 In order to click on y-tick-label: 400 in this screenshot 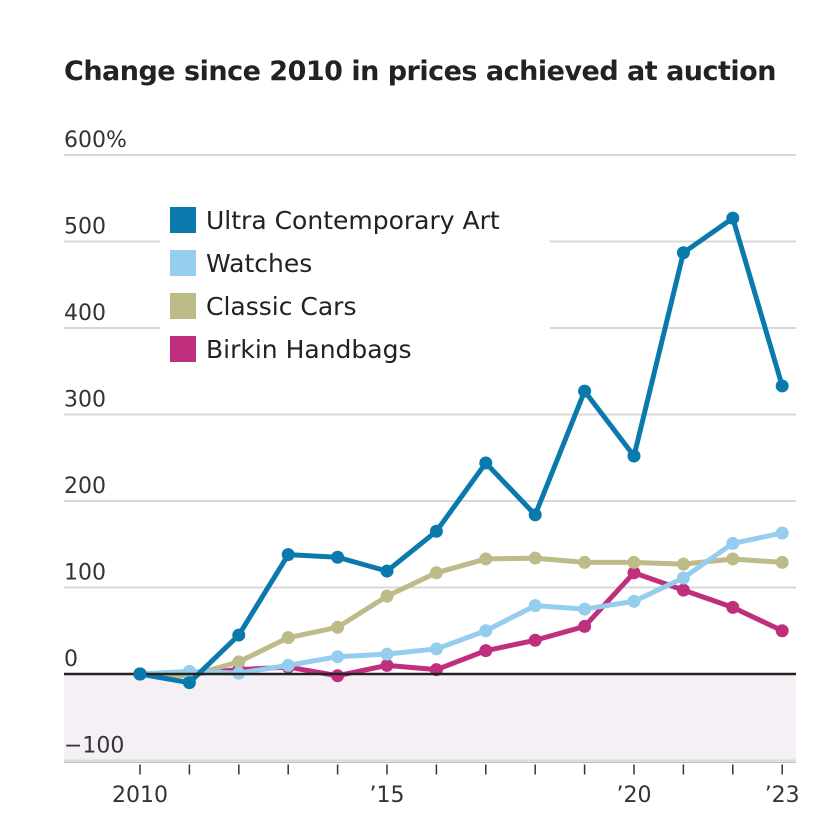, I will do `click(85, 313)`.